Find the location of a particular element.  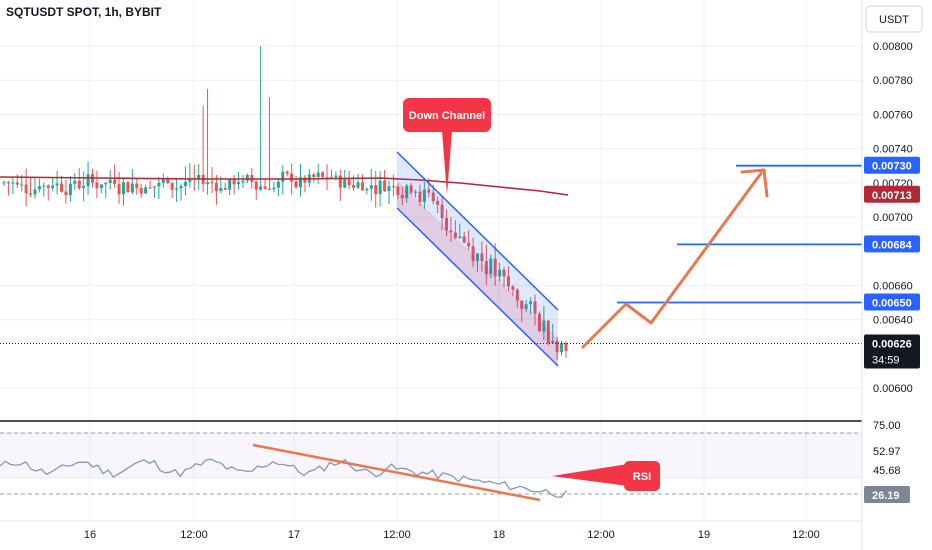

rsi-callout-pointer is located at coordinates (590, 475).